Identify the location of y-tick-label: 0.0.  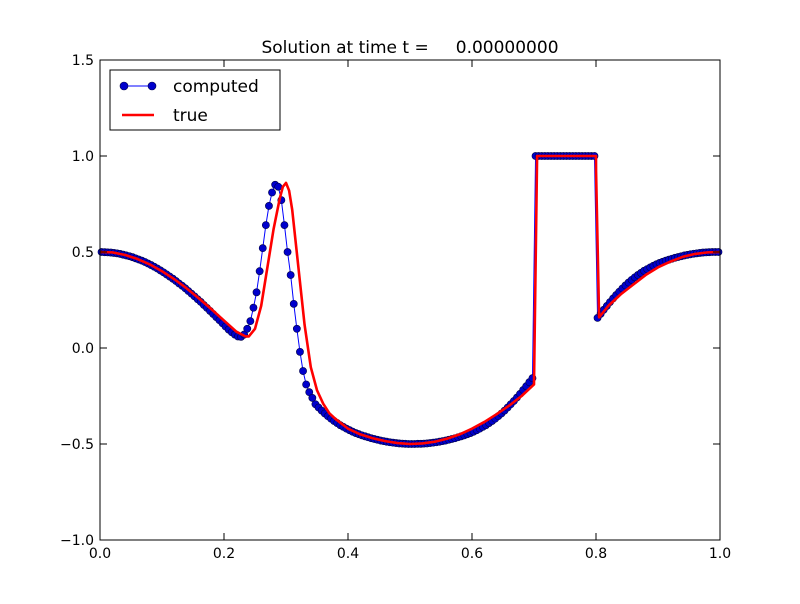
(83, 349).